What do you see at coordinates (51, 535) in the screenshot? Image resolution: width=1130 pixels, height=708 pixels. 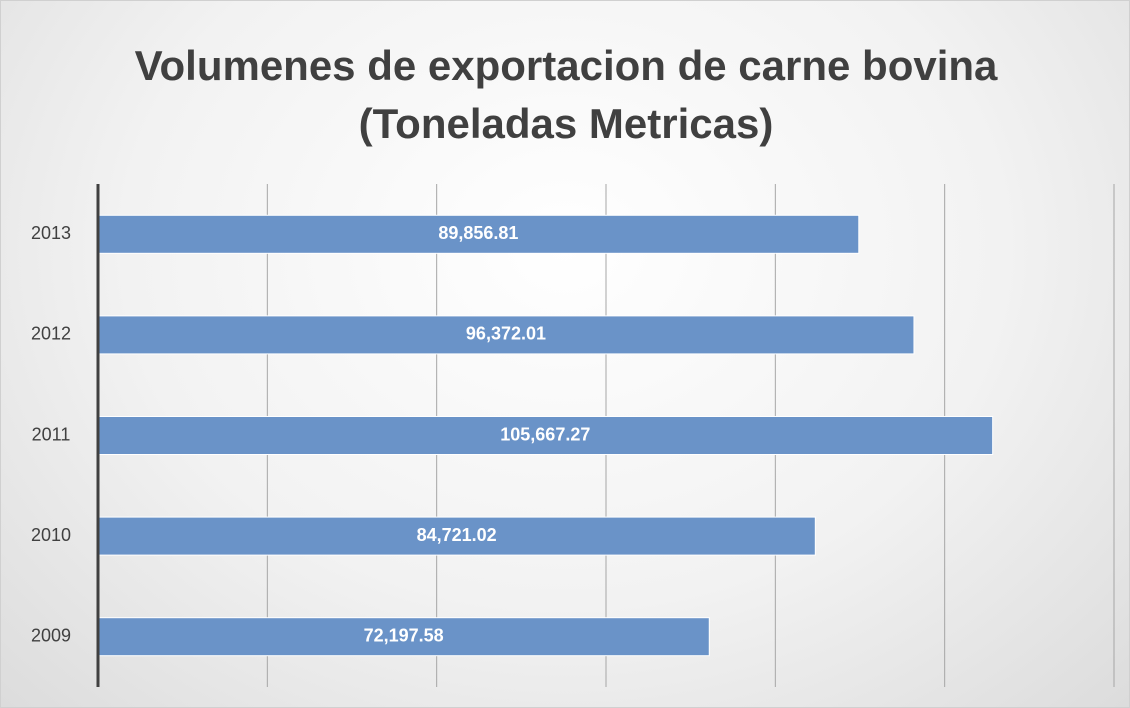 I see `y-tick-label: 2010` at bounding box center [51, 535].